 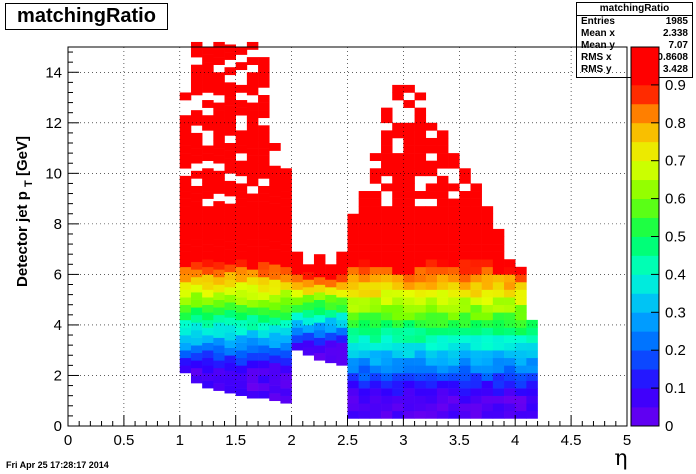 I want to click on stats-title: matchingRatio, so click(x=634, y=9).